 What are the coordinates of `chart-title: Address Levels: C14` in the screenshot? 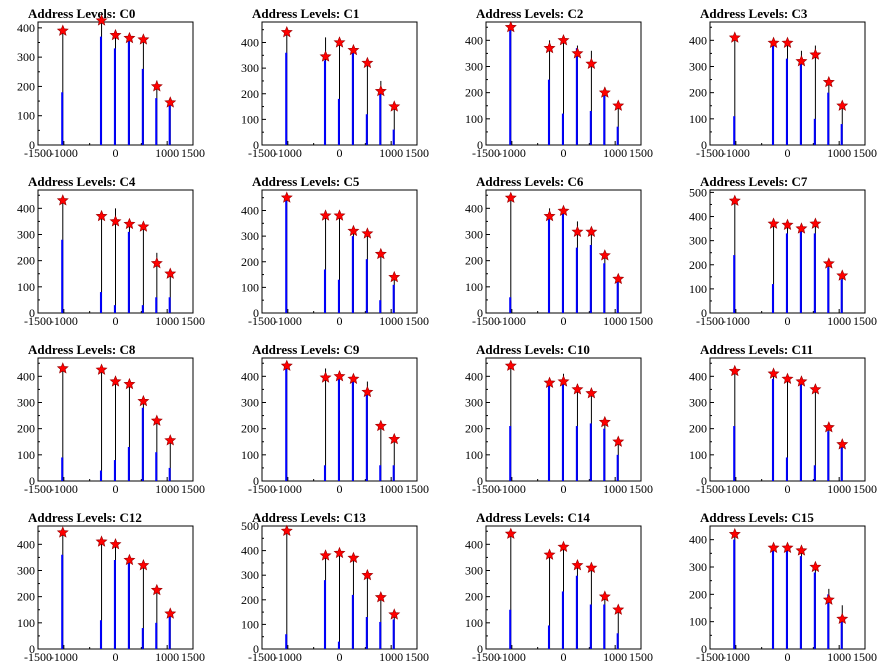 It's located at (533, 518).